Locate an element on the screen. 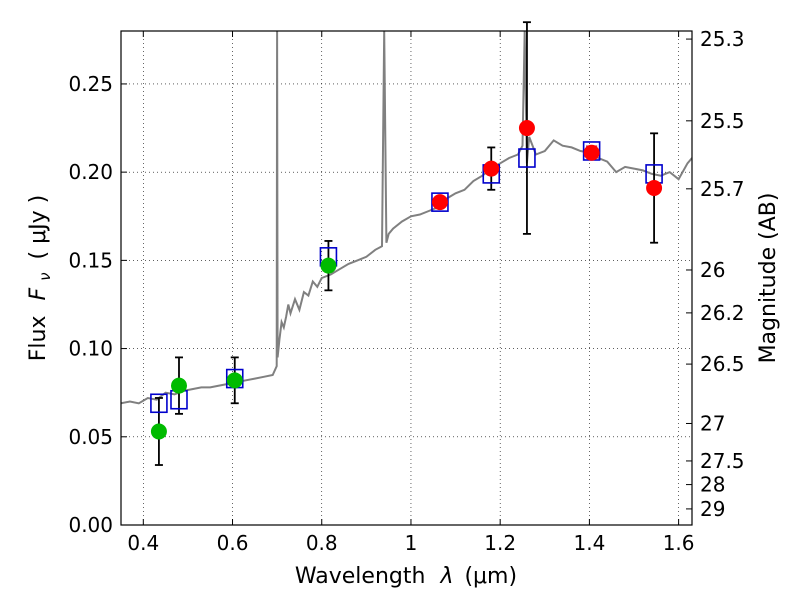 Image resolution: width=800 pixels, height=600 pixels. x-label-unit: (μm) is located at coordinates (490, 576).